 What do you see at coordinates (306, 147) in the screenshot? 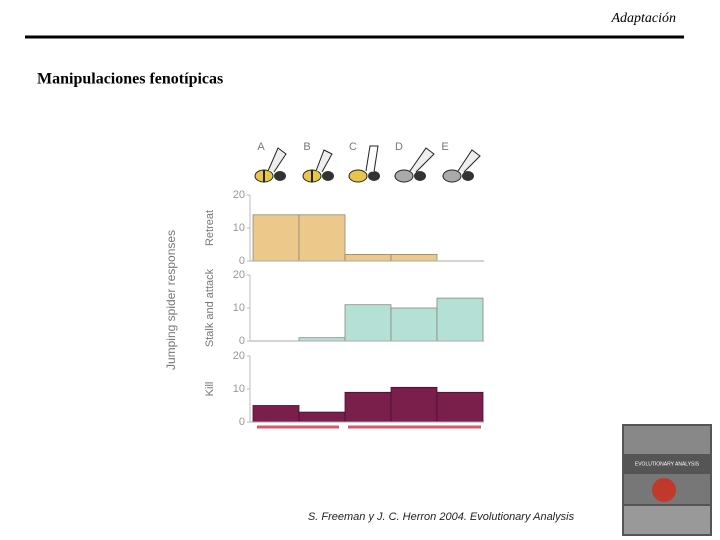
I see `category-label: B` at bounding box center [306, 147].